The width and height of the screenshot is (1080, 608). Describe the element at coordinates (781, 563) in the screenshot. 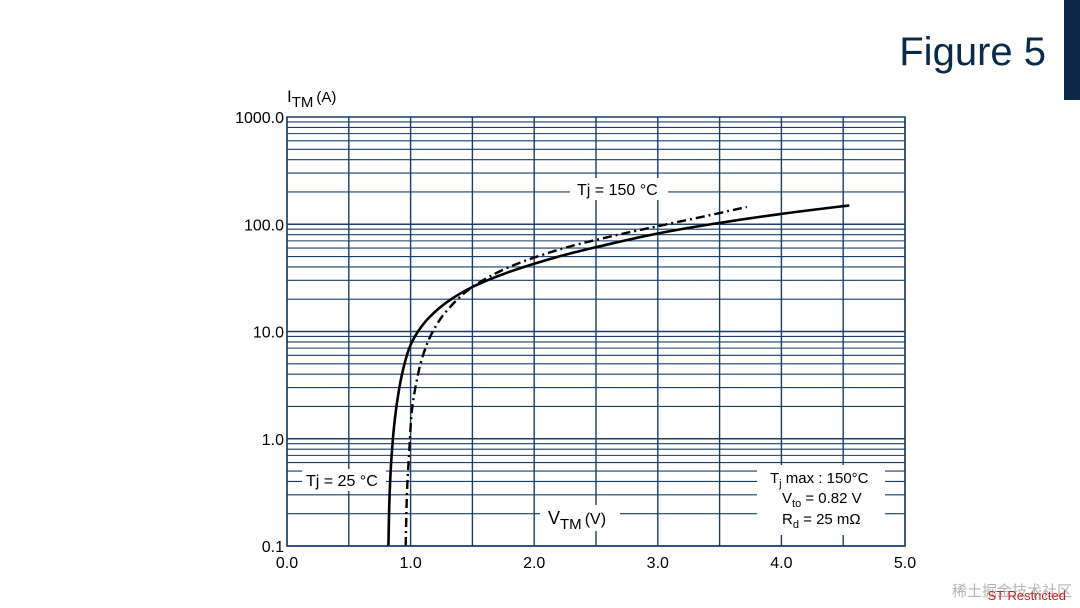

I see `x-tick-label: 4.0` at that location.